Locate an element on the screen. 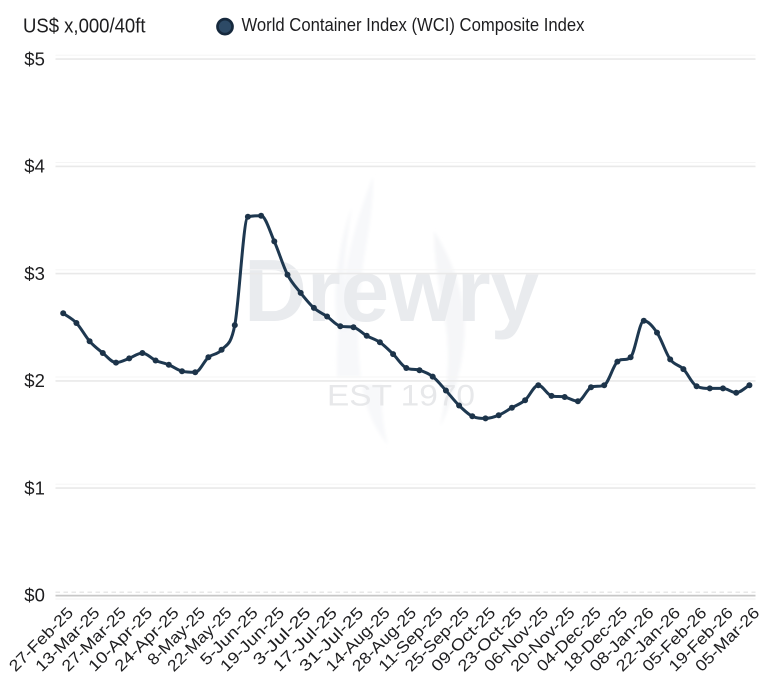 The width and height of the screenshot is (774, 691). svg-text: $2 is located at coordinates (34, 381).